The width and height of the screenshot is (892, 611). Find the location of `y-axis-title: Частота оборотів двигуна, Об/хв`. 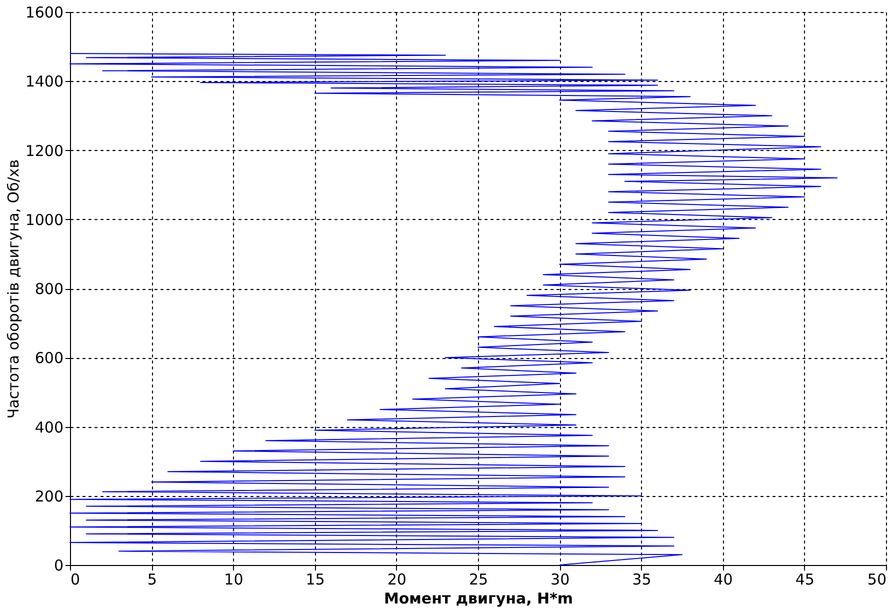

y-axis-title: Частота оборотів двигуна, Об/хв is located at coordinates (13, 289).